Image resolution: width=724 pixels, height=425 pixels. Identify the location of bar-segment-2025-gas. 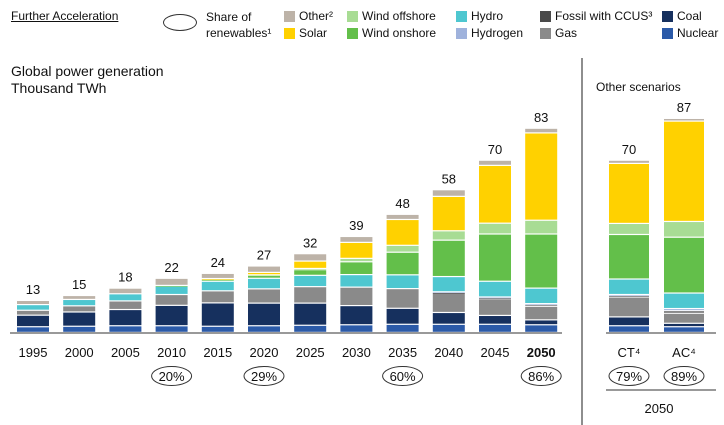
(310, 295).